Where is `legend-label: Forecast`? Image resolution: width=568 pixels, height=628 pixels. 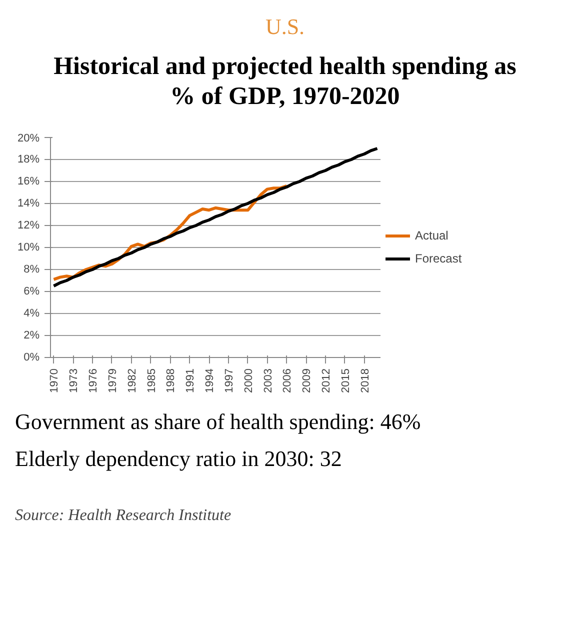
legend-label: Forecast is located at coordinates (438, 259).